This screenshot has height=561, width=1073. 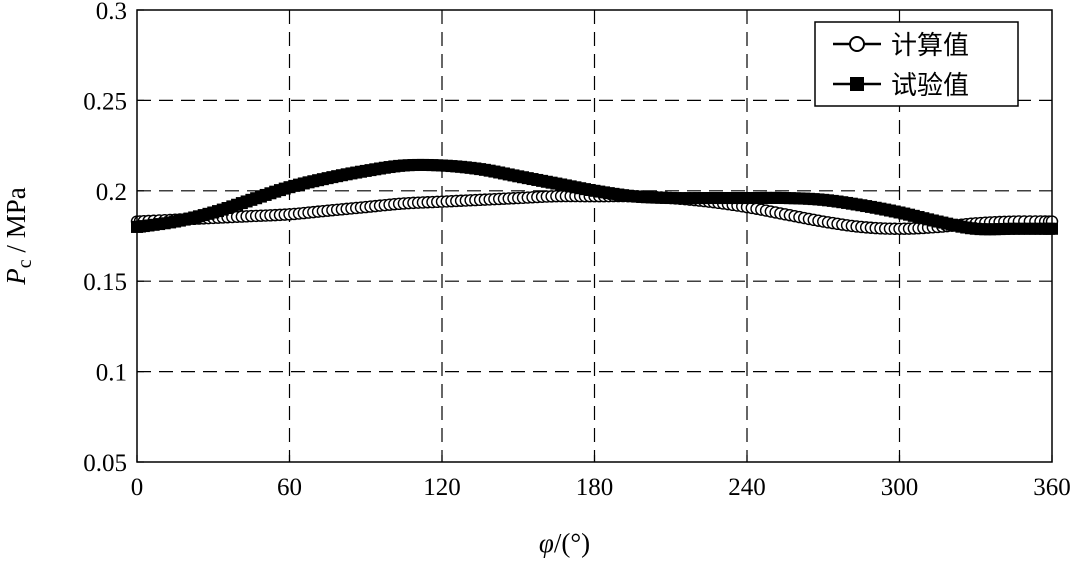 What do you see at coordinates (546, 543) in the screenshot?
I see `x-axis-symbol: φ` at bounding box center [546, 543].